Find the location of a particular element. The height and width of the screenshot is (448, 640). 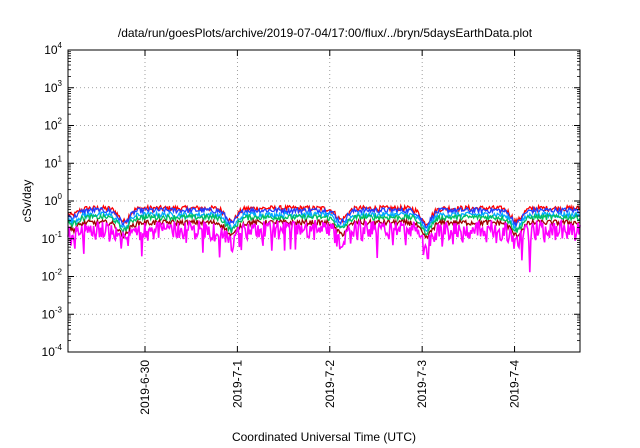

x-tick-label: 2019-7-2 is located at coordinates (330, 384).